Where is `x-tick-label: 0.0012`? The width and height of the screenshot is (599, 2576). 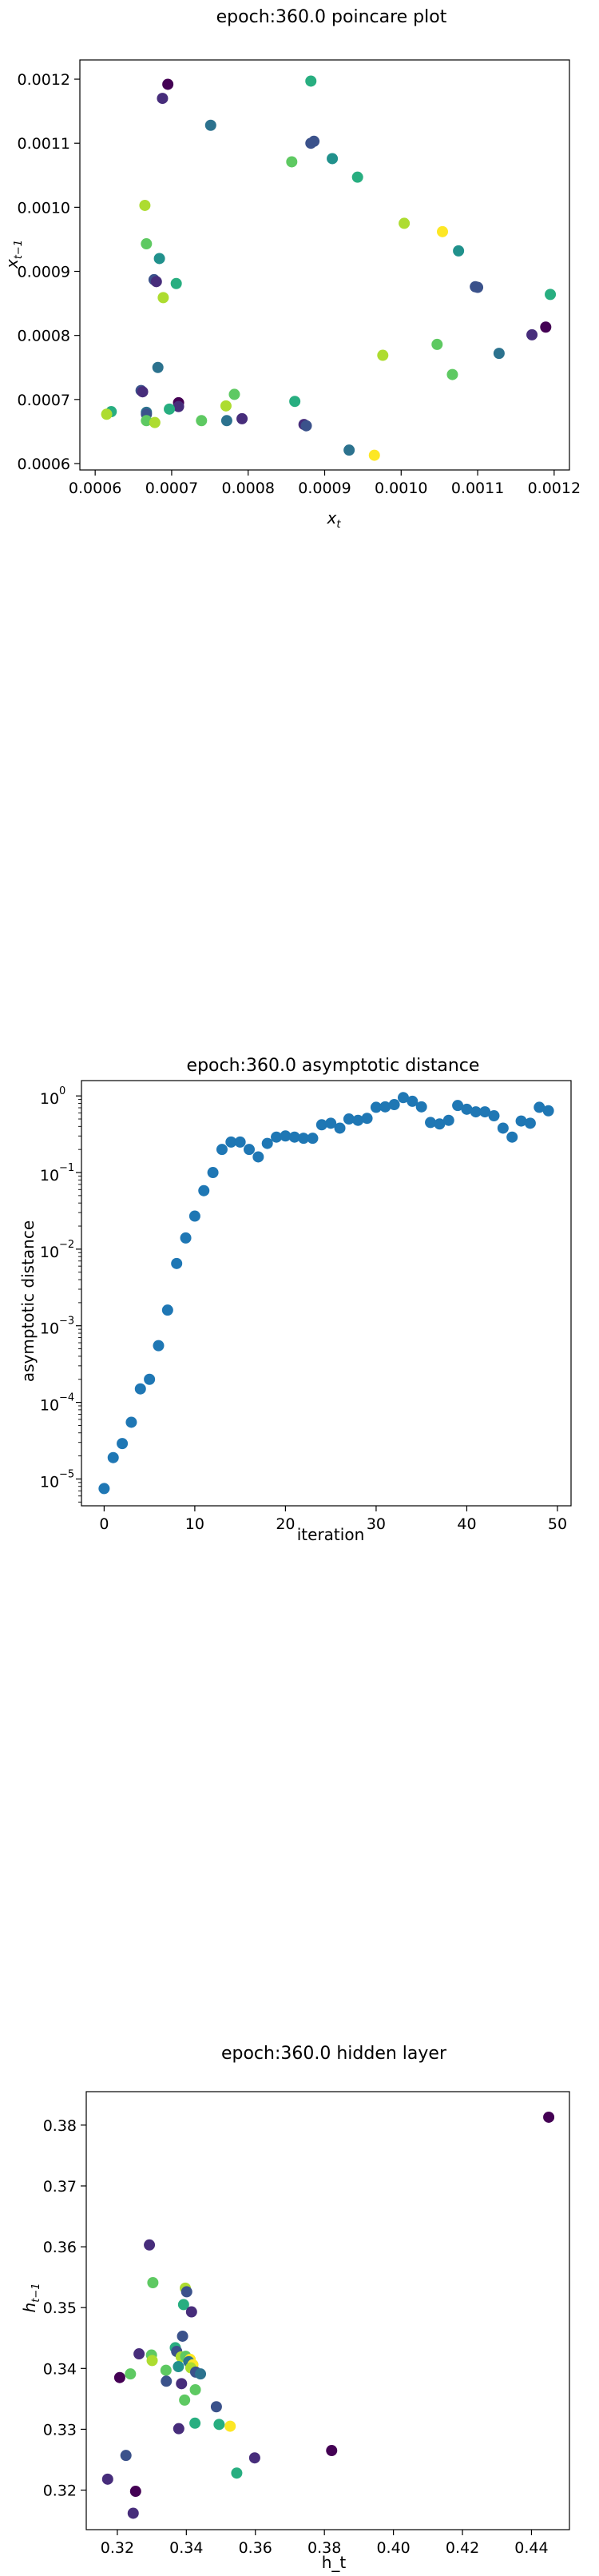
x-tick-label: 0.0012 is located at coordinates (555, 488).